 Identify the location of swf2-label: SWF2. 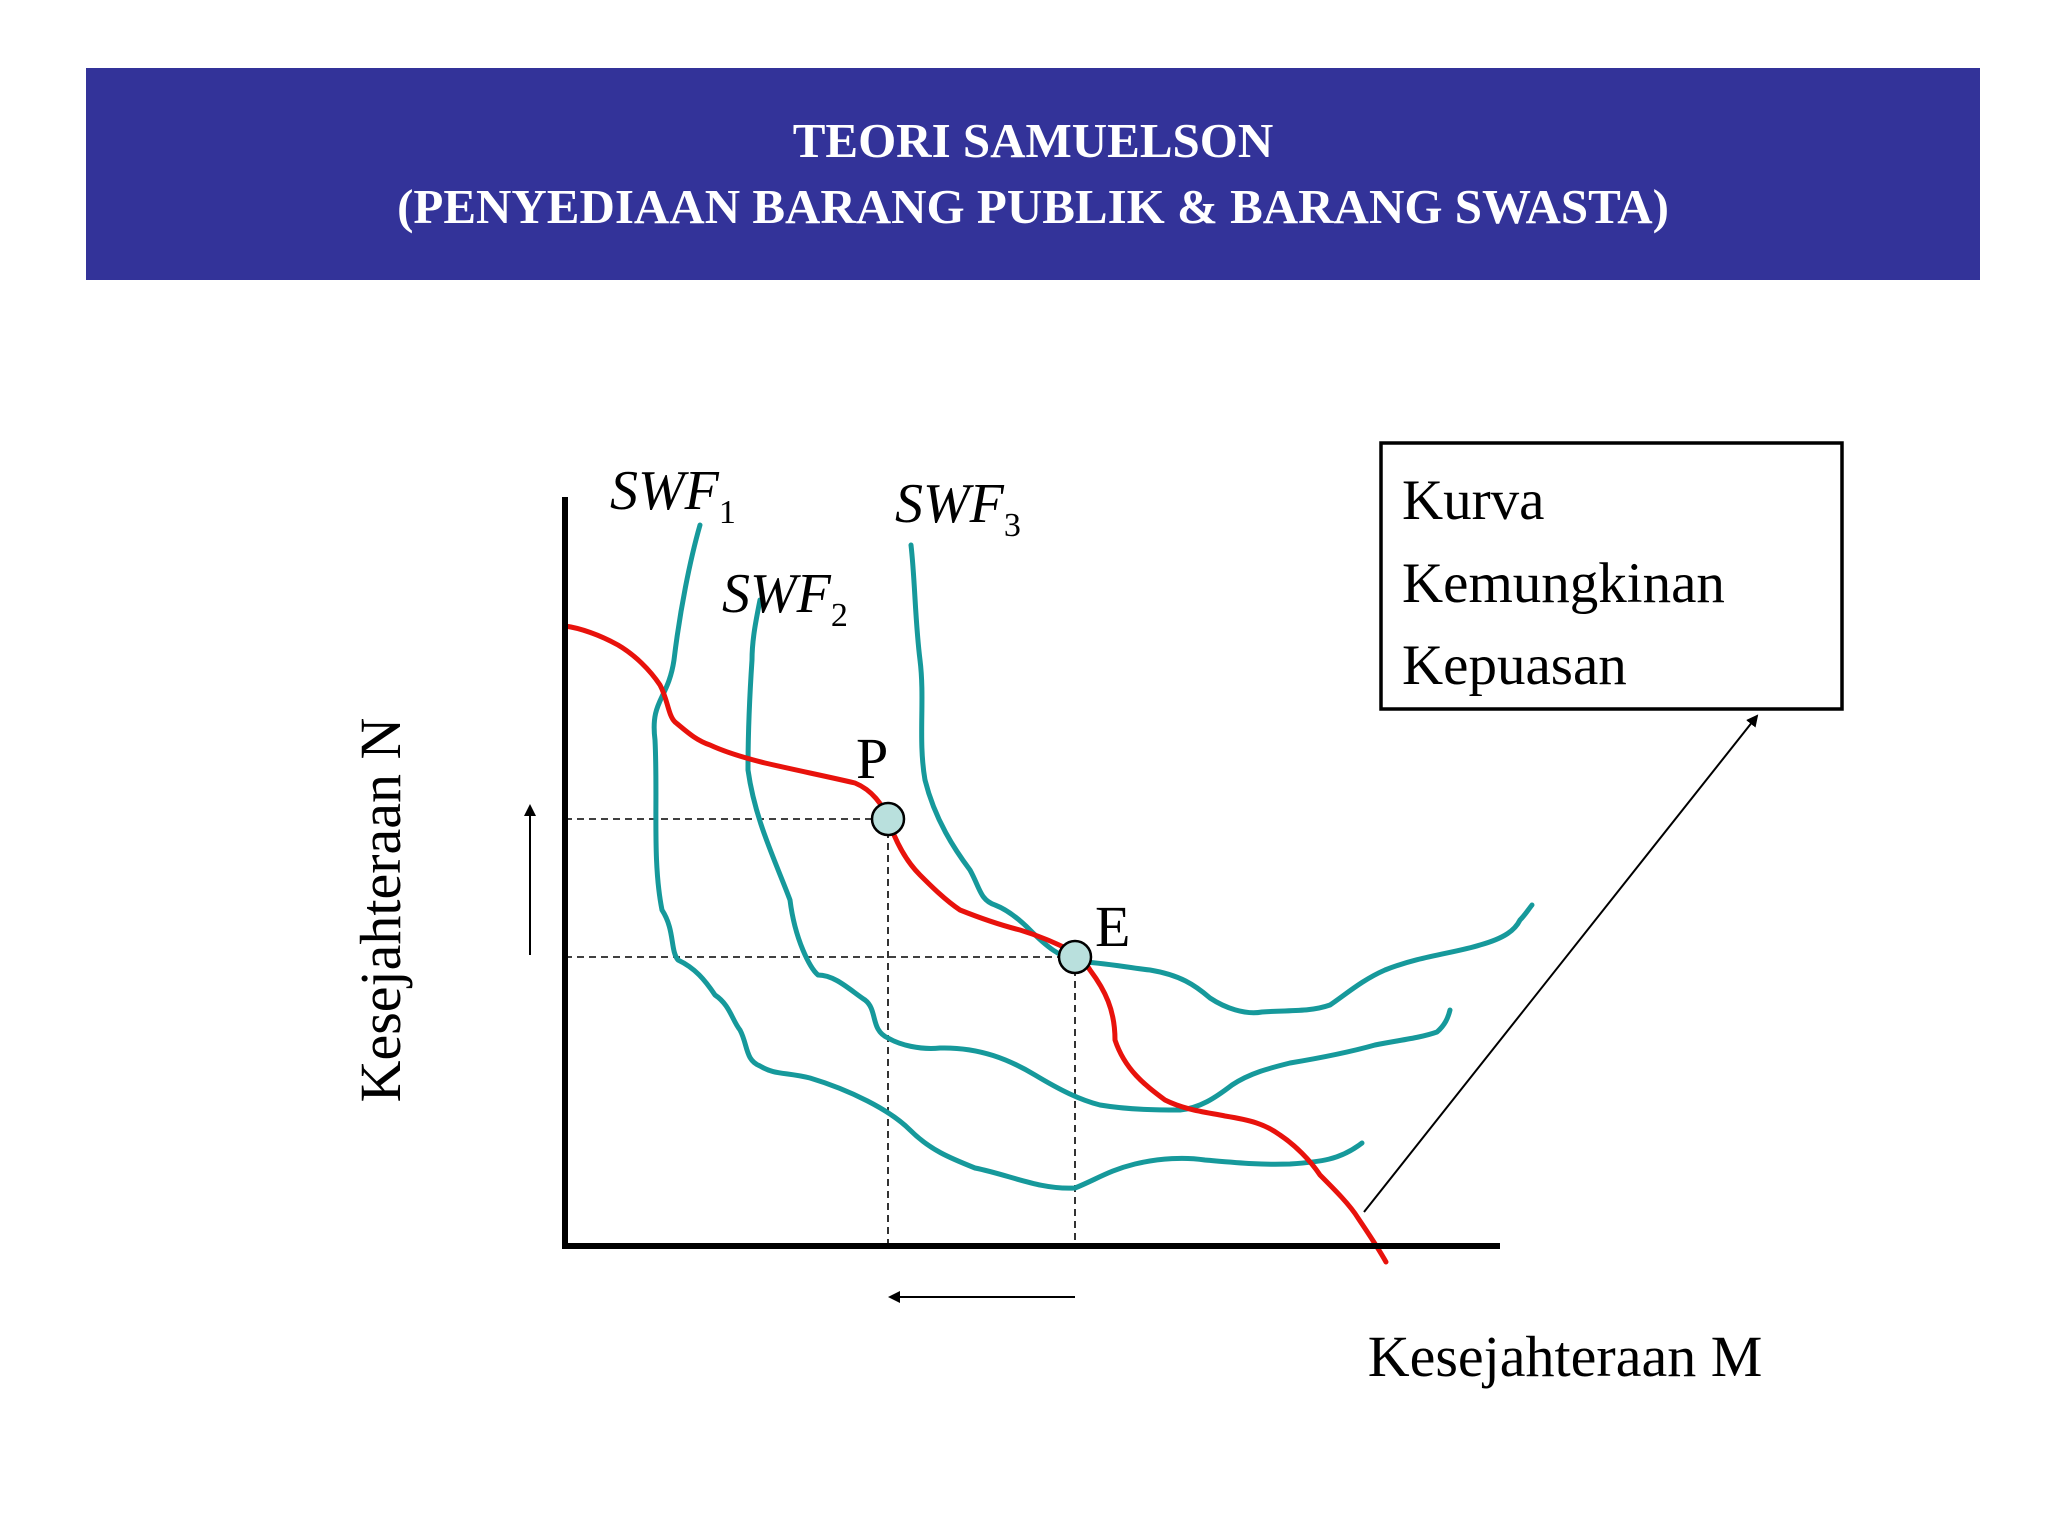
(785, 598).